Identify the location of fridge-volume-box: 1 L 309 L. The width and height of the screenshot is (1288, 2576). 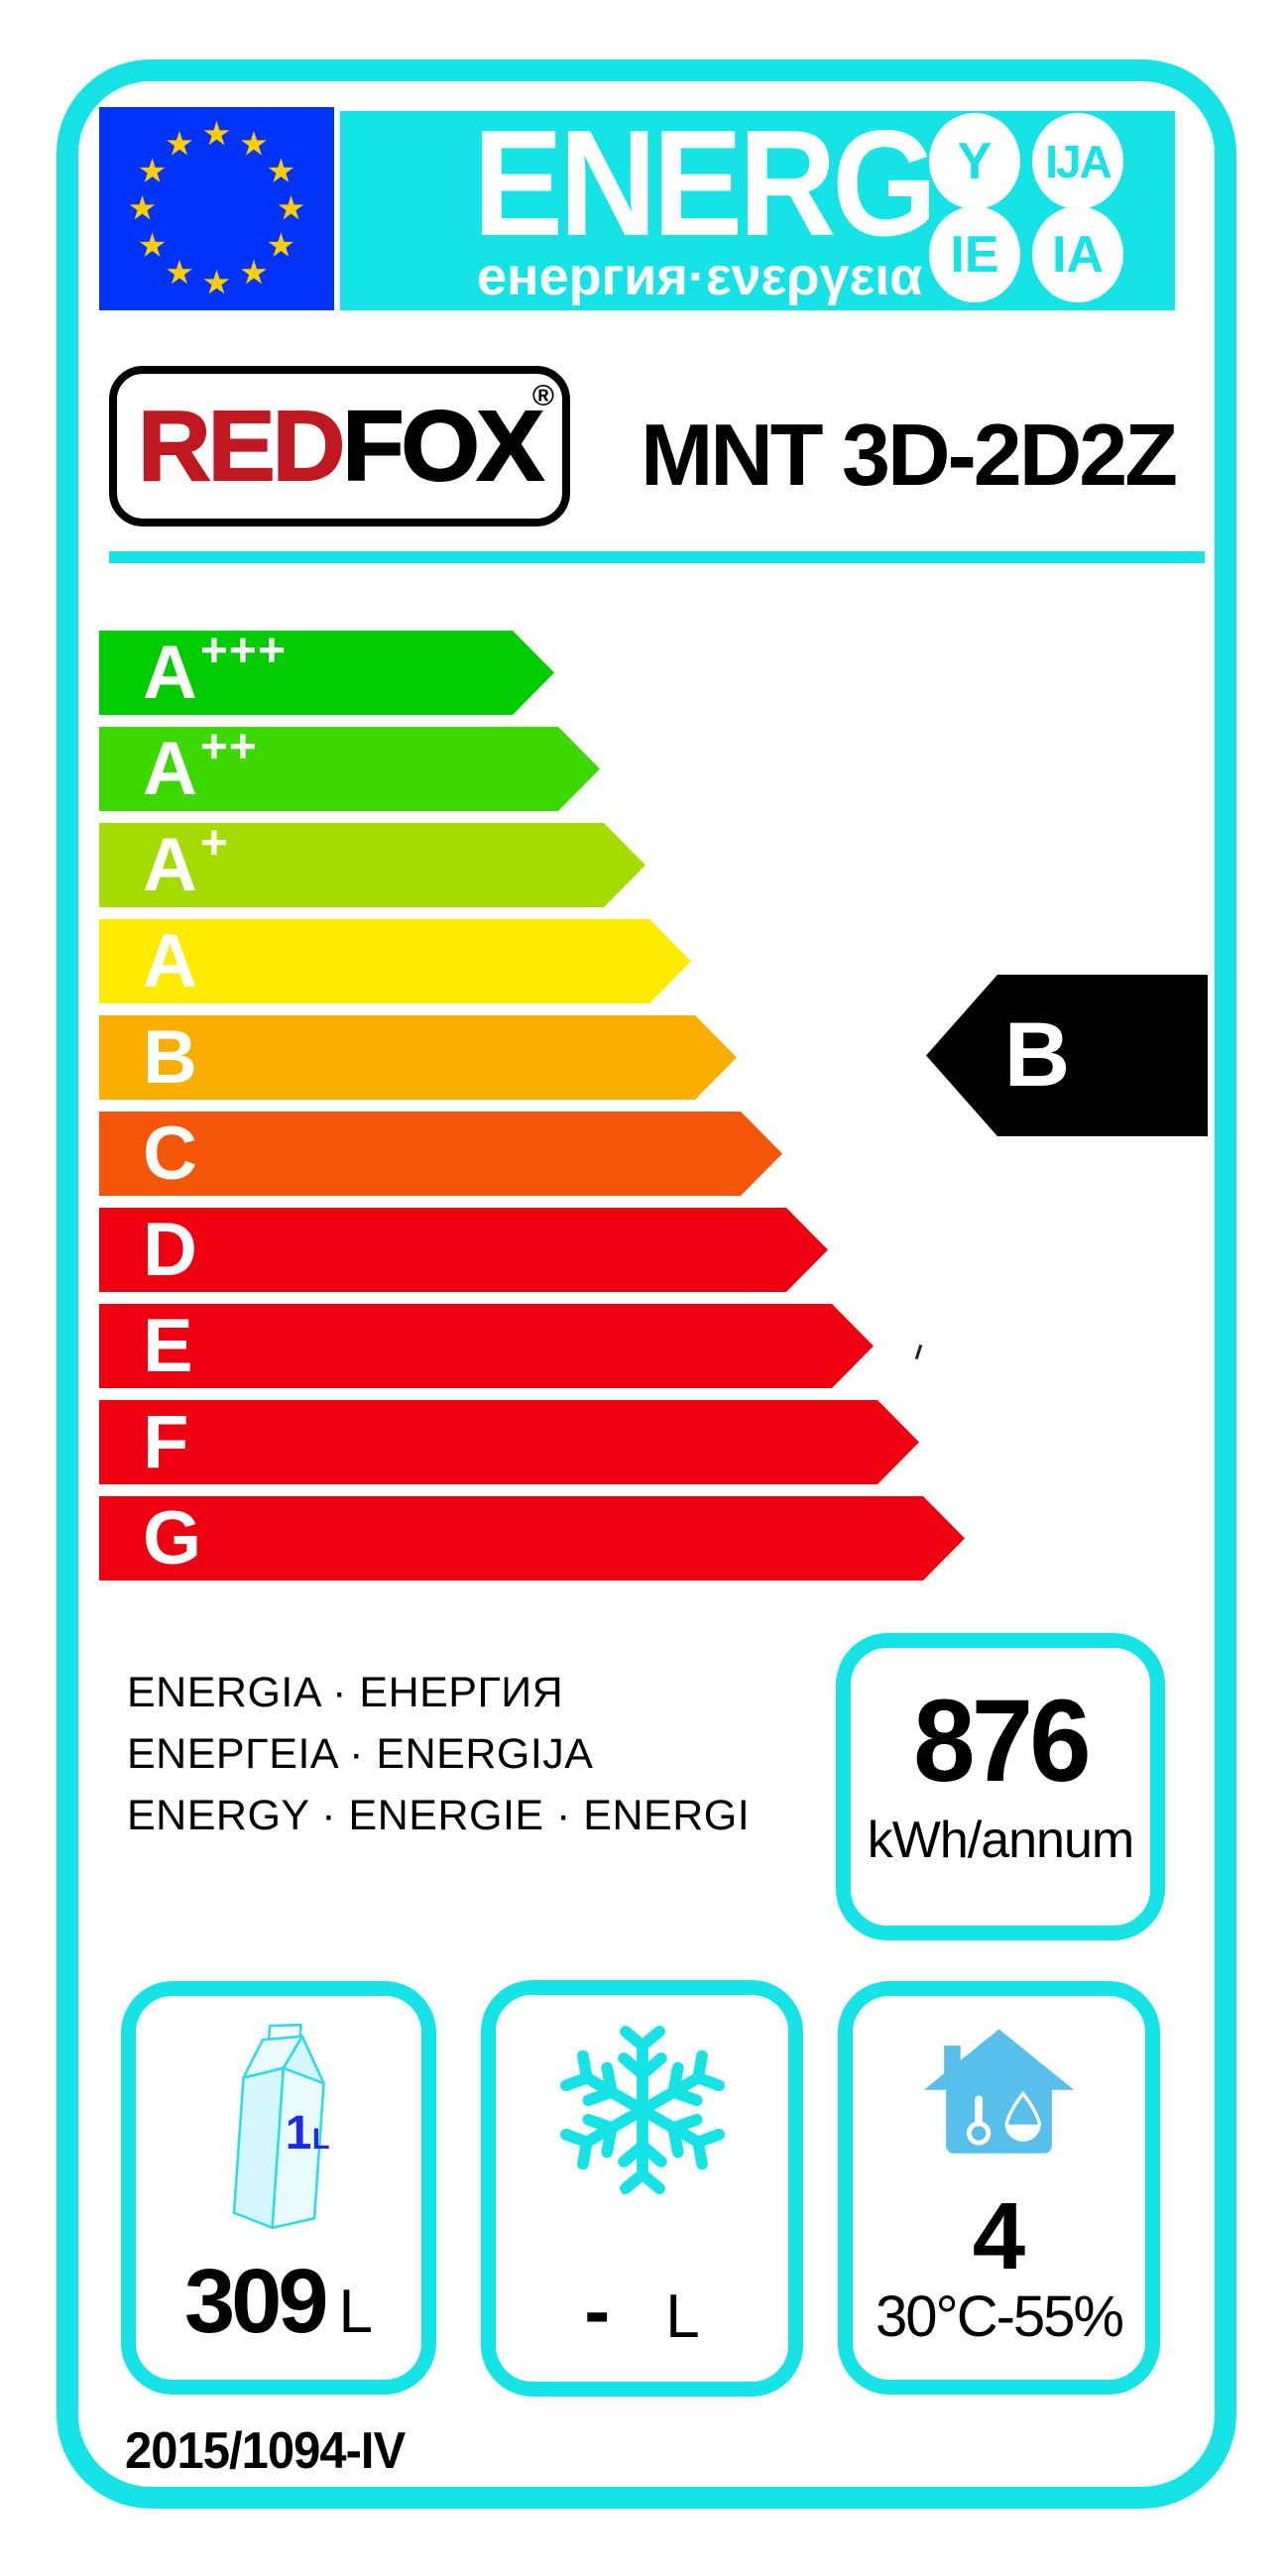
(279, 2188).